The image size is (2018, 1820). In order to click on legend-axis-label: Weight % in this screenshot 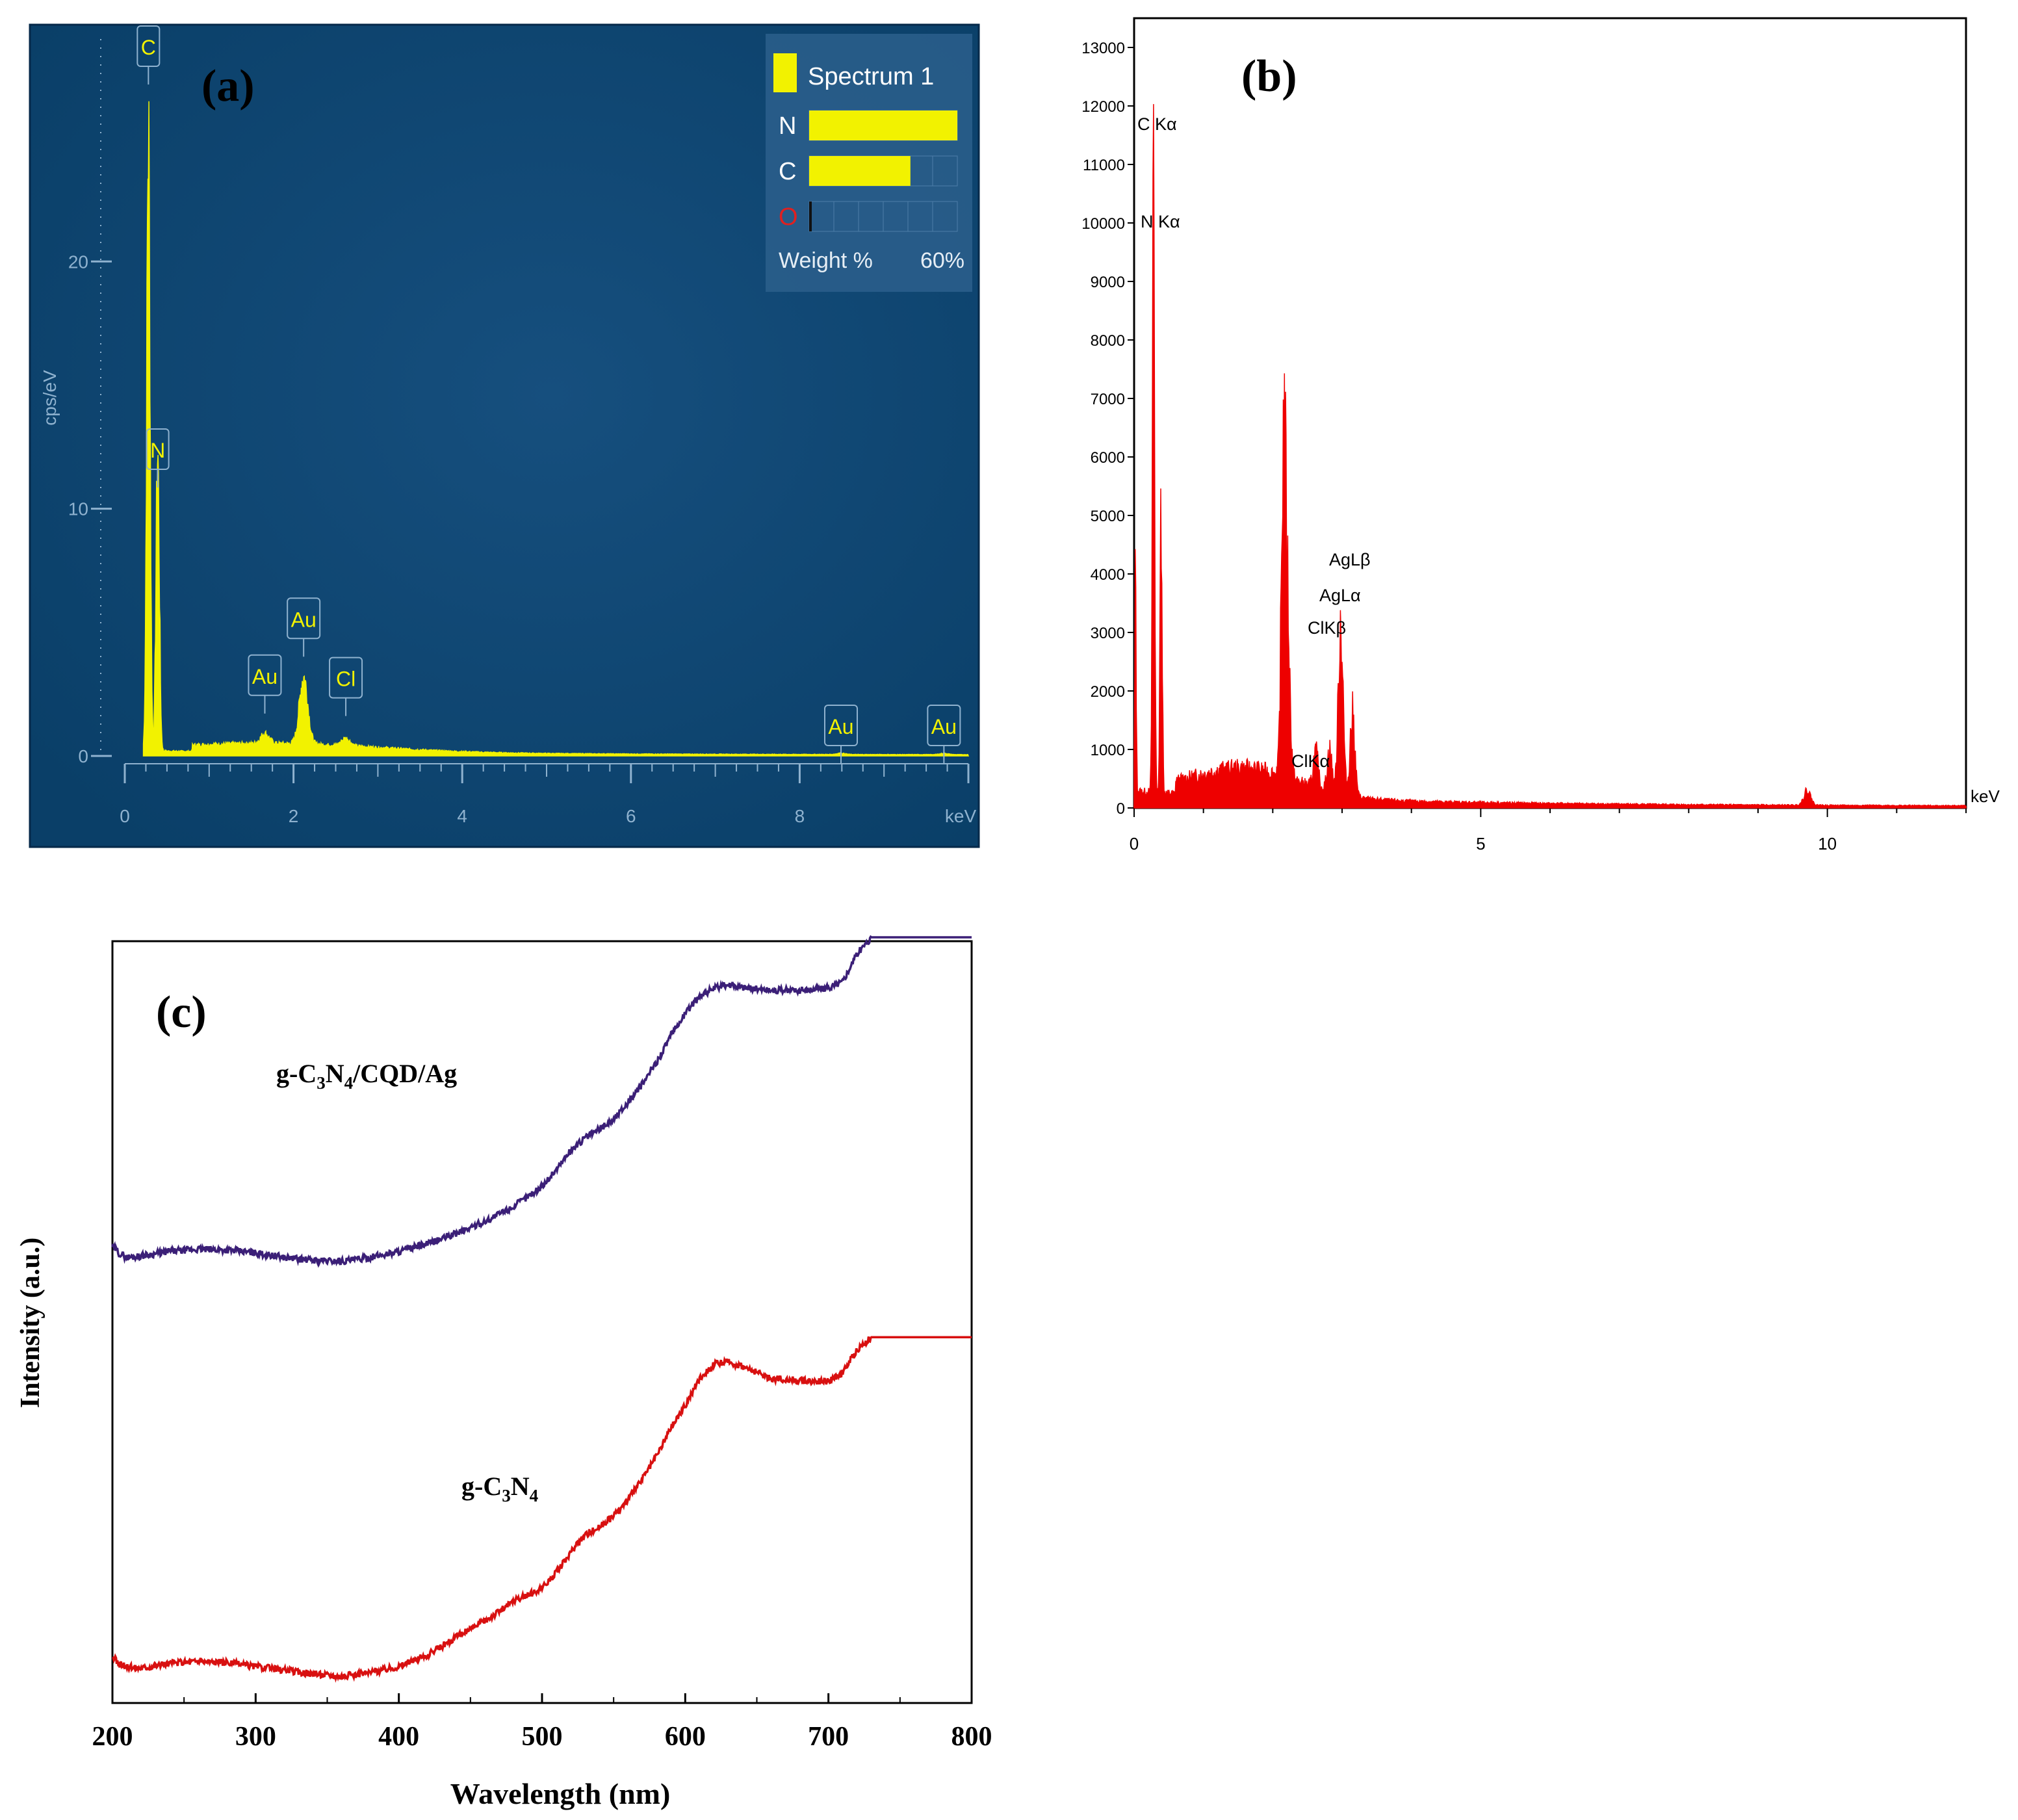, I will do `click(826, 260)`.